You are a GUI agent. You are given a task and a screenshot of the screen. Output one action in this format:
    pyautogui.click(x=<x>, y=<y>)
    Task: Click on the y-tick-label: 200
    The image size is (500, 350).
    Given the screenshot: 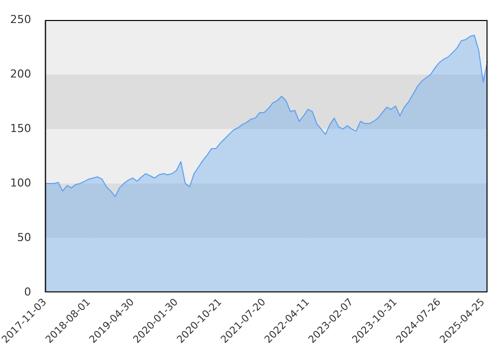 What is the action you would take?
    pyautogui.click(x=21, y=73)
    